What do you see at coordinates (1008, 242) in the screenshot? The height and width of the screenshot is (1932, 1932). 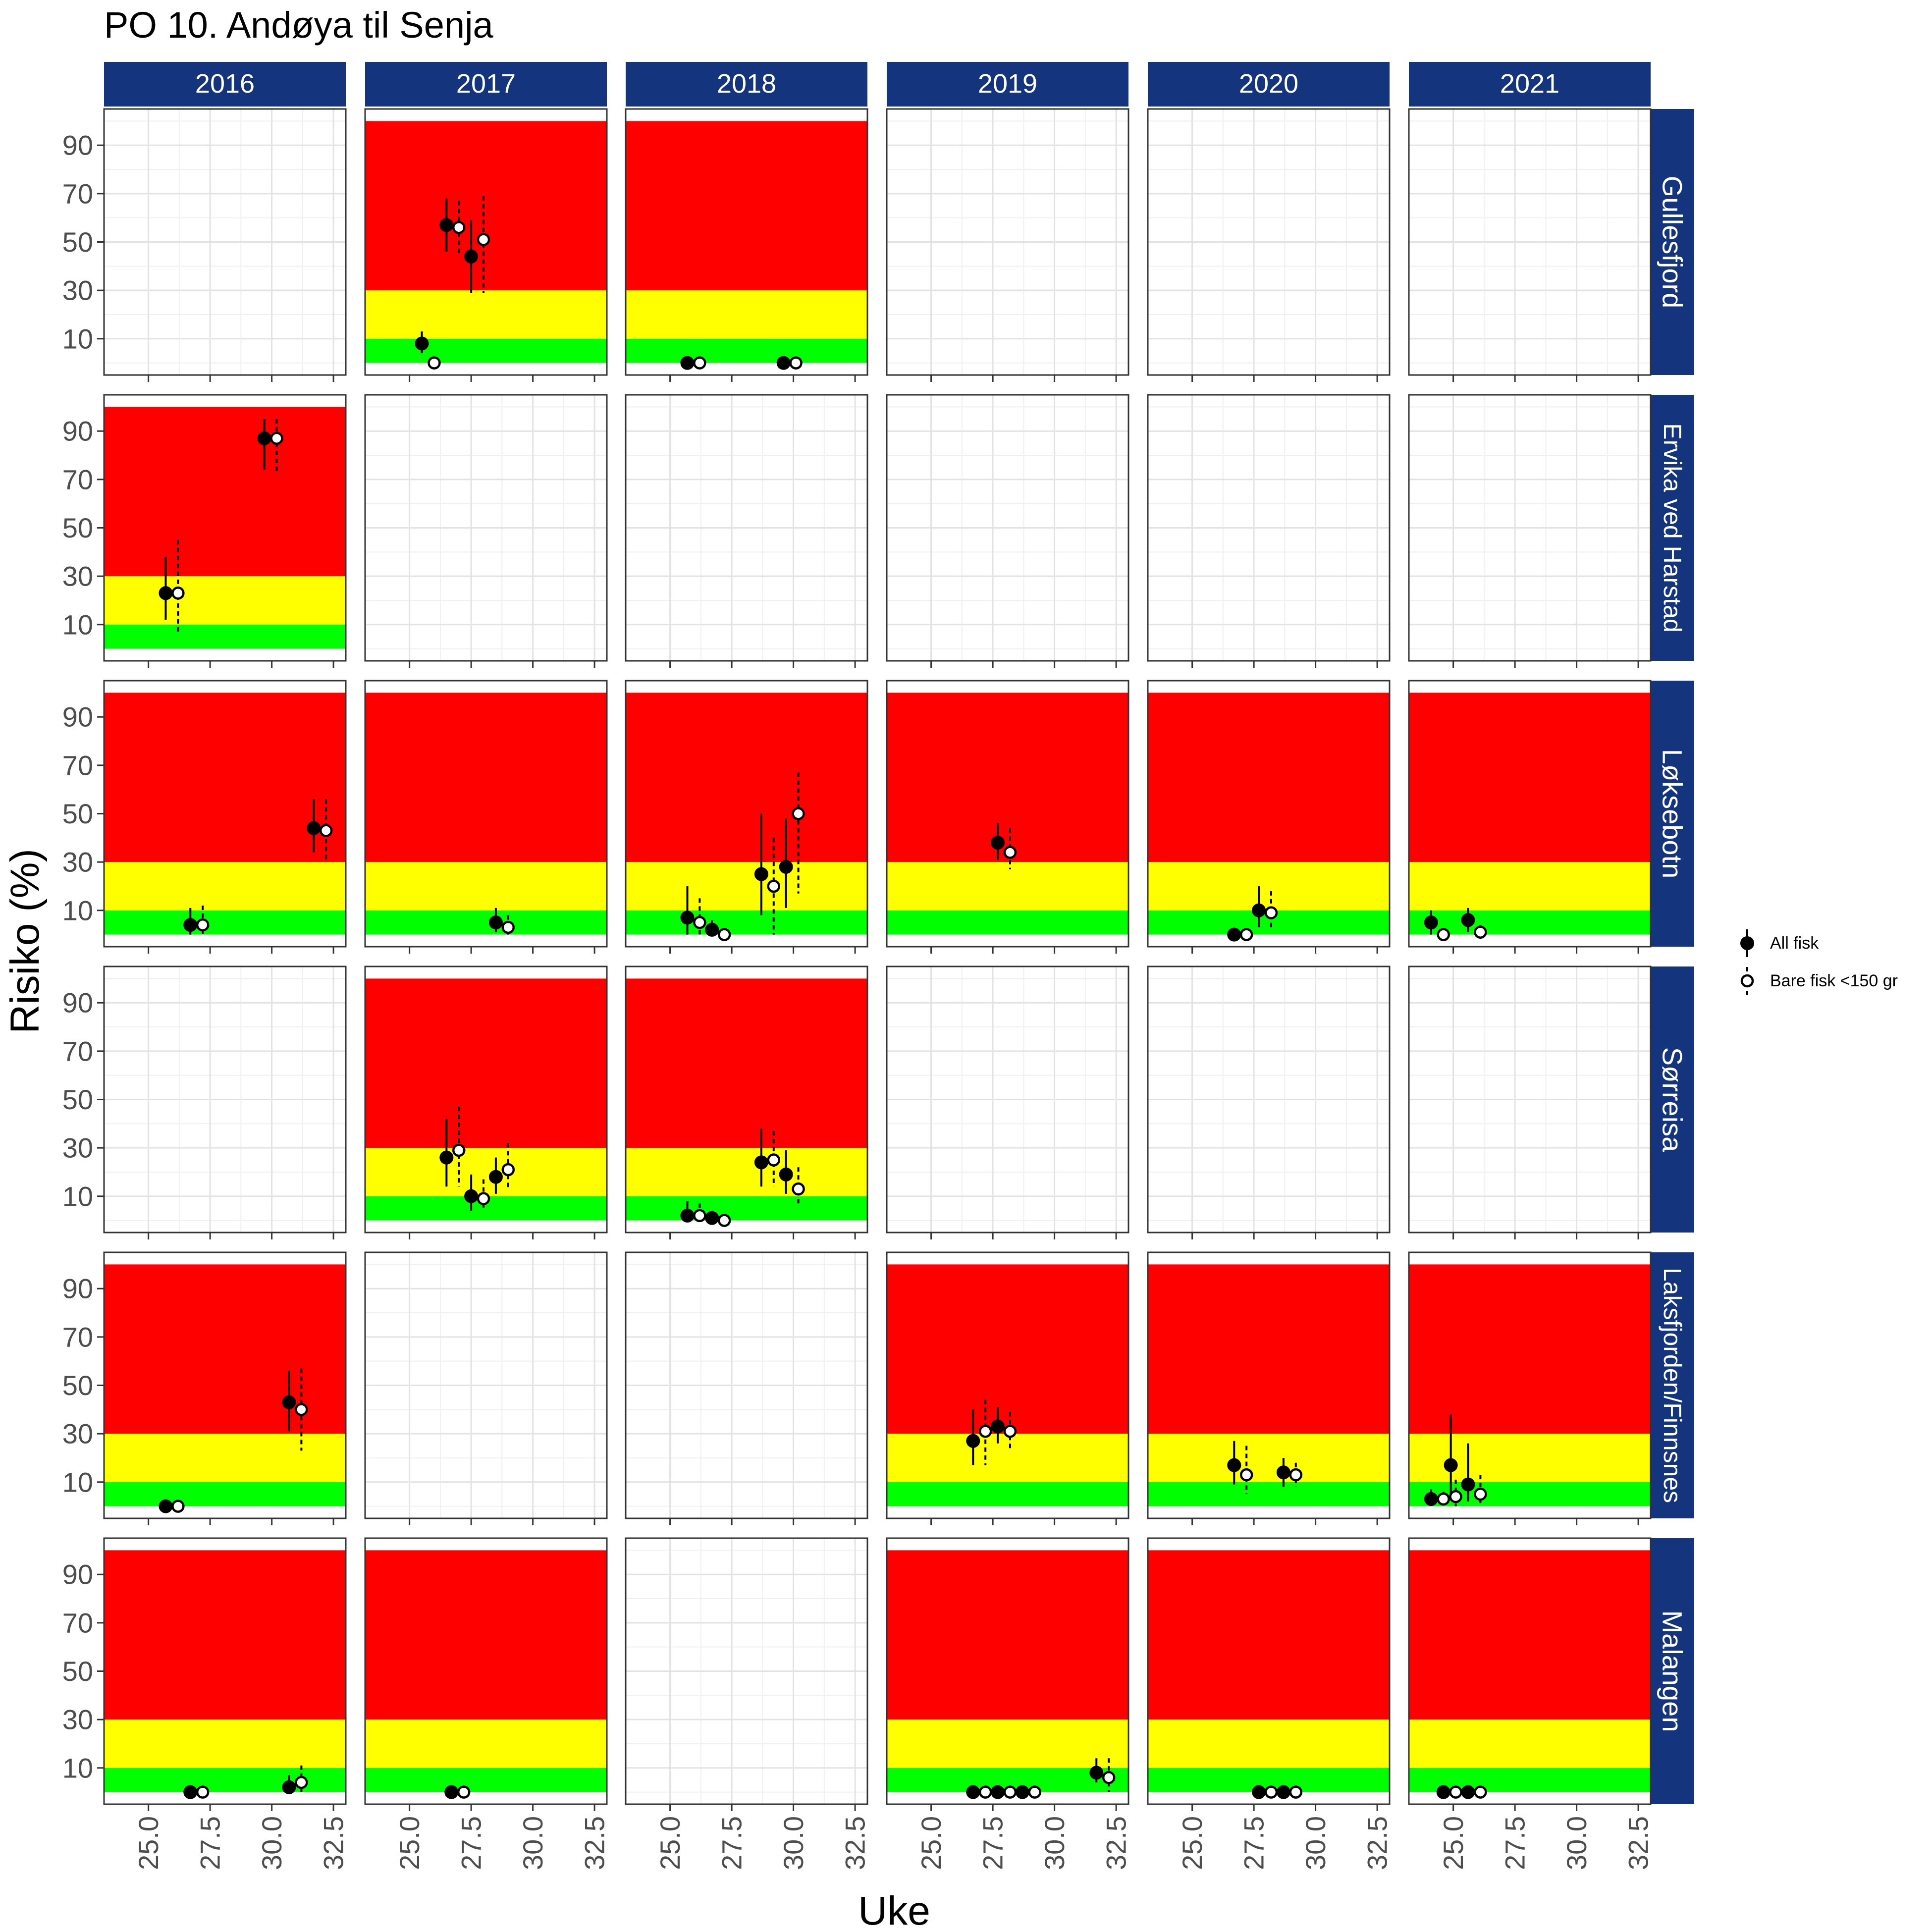 I see `panel-gullesfjord-2019` at bounding box center [1008, 242].